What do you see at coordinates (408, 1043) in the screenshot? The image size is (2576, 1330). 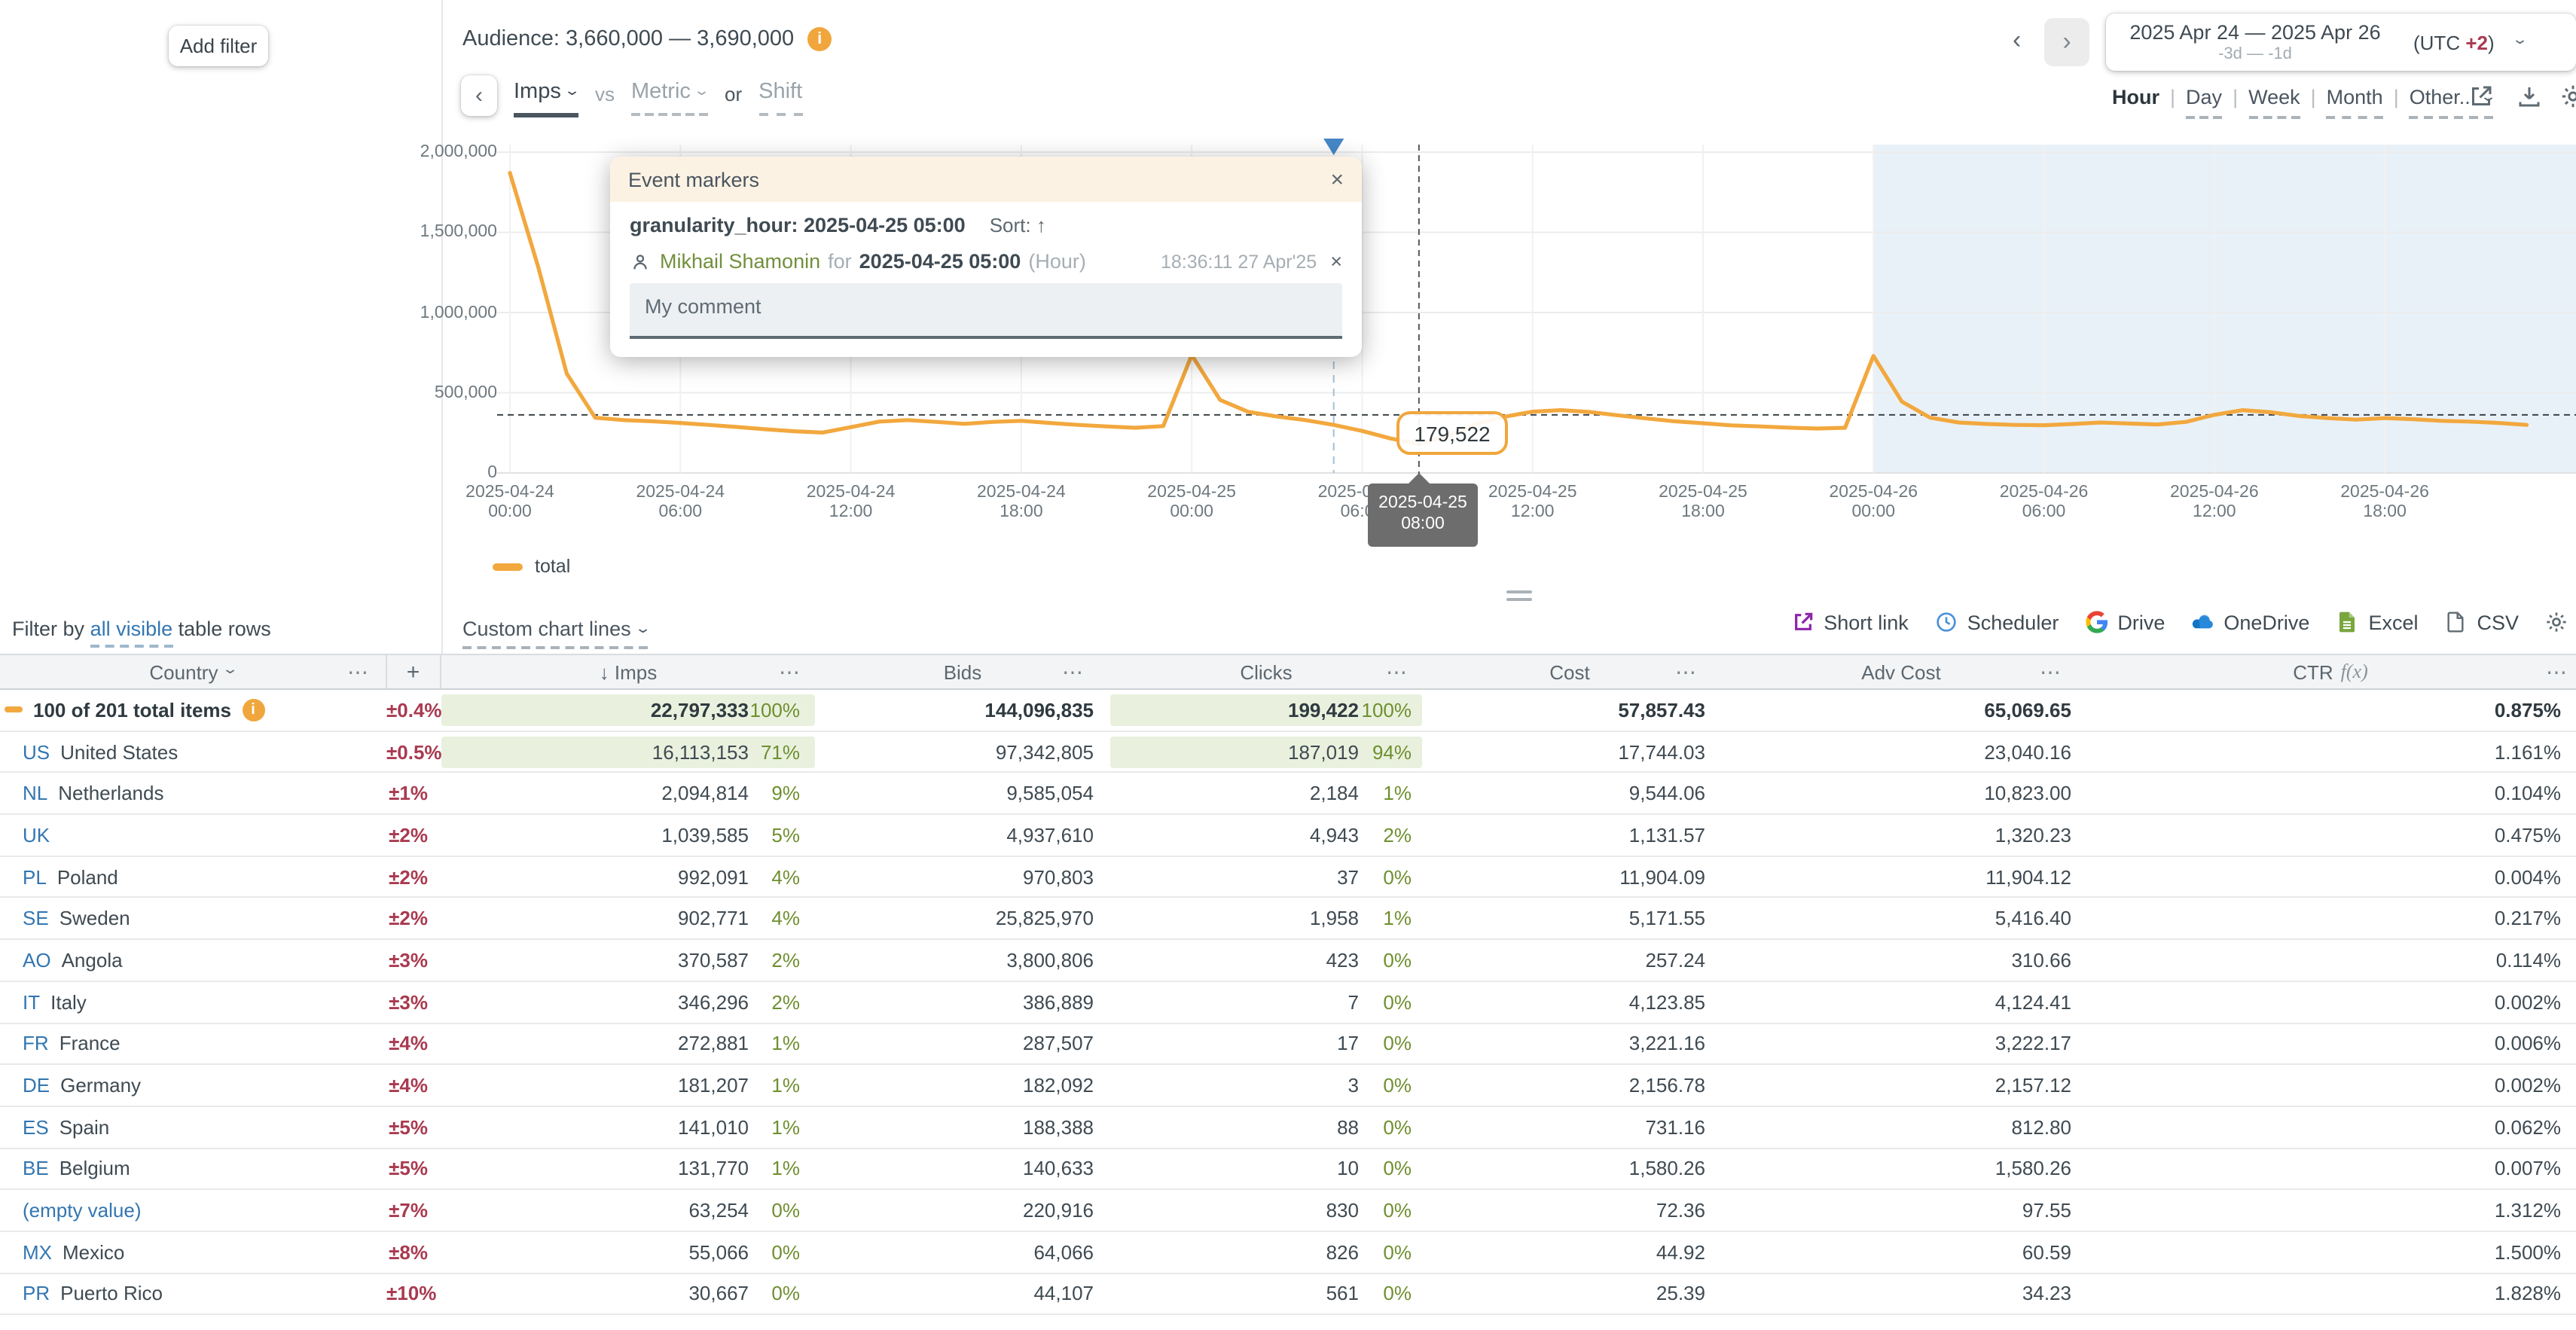 I see `uncertainty-delta: ±4%` at bounding box center [408, 1043].